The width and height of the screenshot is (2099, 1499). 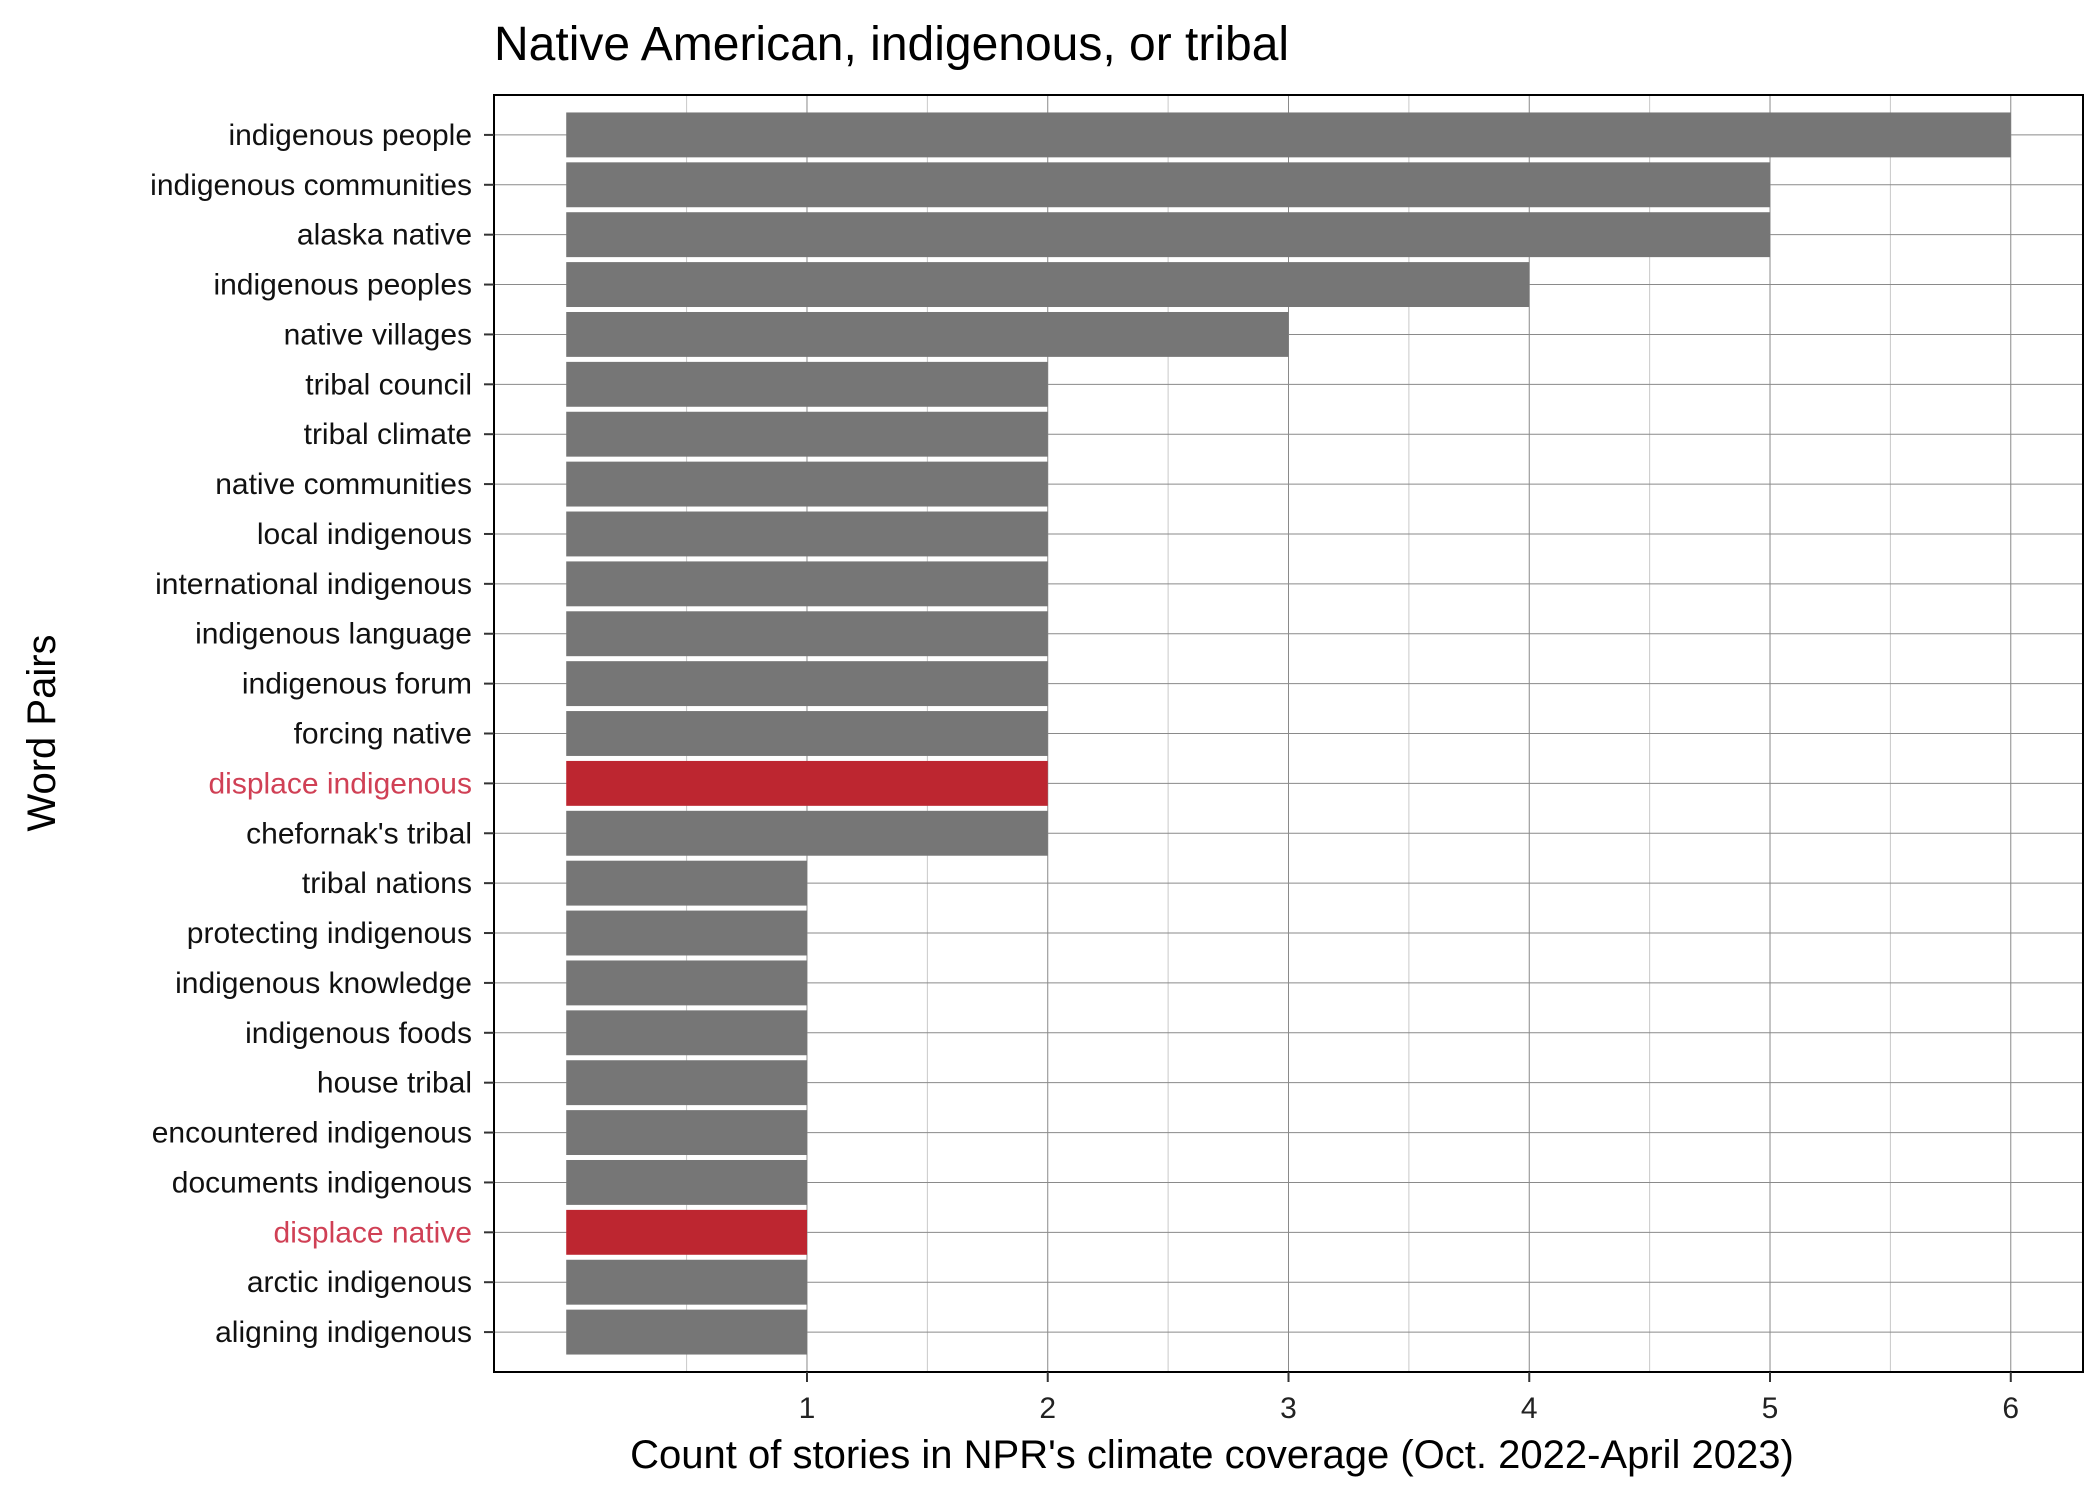 What do you see at coordinates (1529, 1408) in the screenshot?
I see `x-tick-label: 4` at bounding box center [1529, 1408].